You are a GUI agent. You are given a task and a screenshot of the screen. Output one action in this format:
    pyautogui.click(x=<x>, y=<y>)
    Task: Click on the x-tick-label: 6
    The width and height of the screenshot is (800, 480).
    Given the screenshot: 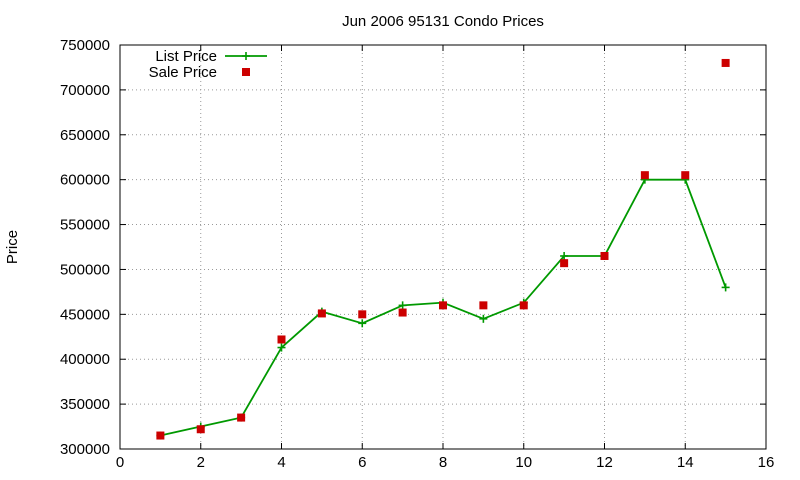 What is the action you would take?
    pyautogui.click(x=362, y=462)
    